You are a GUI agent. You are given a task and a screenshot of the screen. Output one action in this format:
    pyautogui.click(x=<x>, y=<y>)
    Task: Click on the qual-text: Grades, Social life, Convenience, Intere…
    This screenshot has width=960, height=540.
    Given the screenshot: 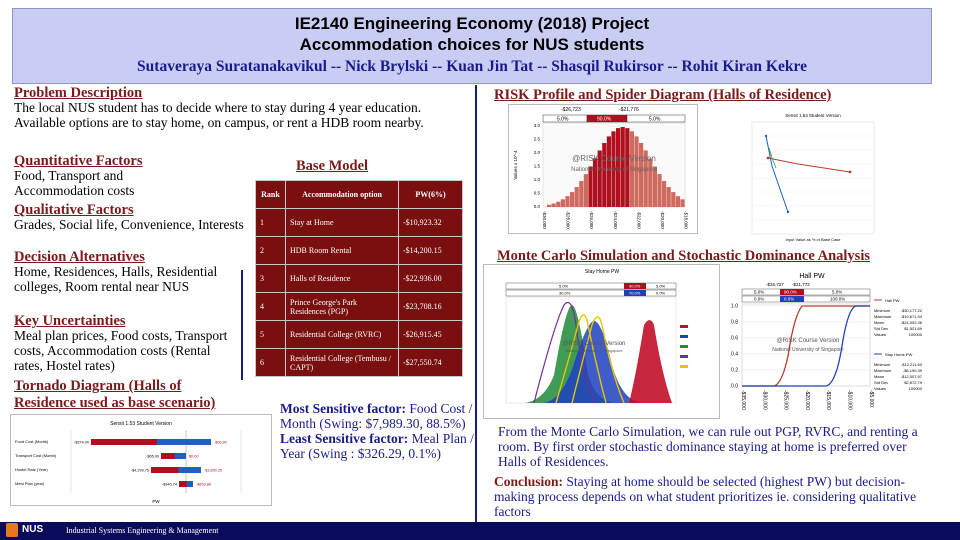 What is the action you would take?
    pyautogui.click(x=129, y=224)
    